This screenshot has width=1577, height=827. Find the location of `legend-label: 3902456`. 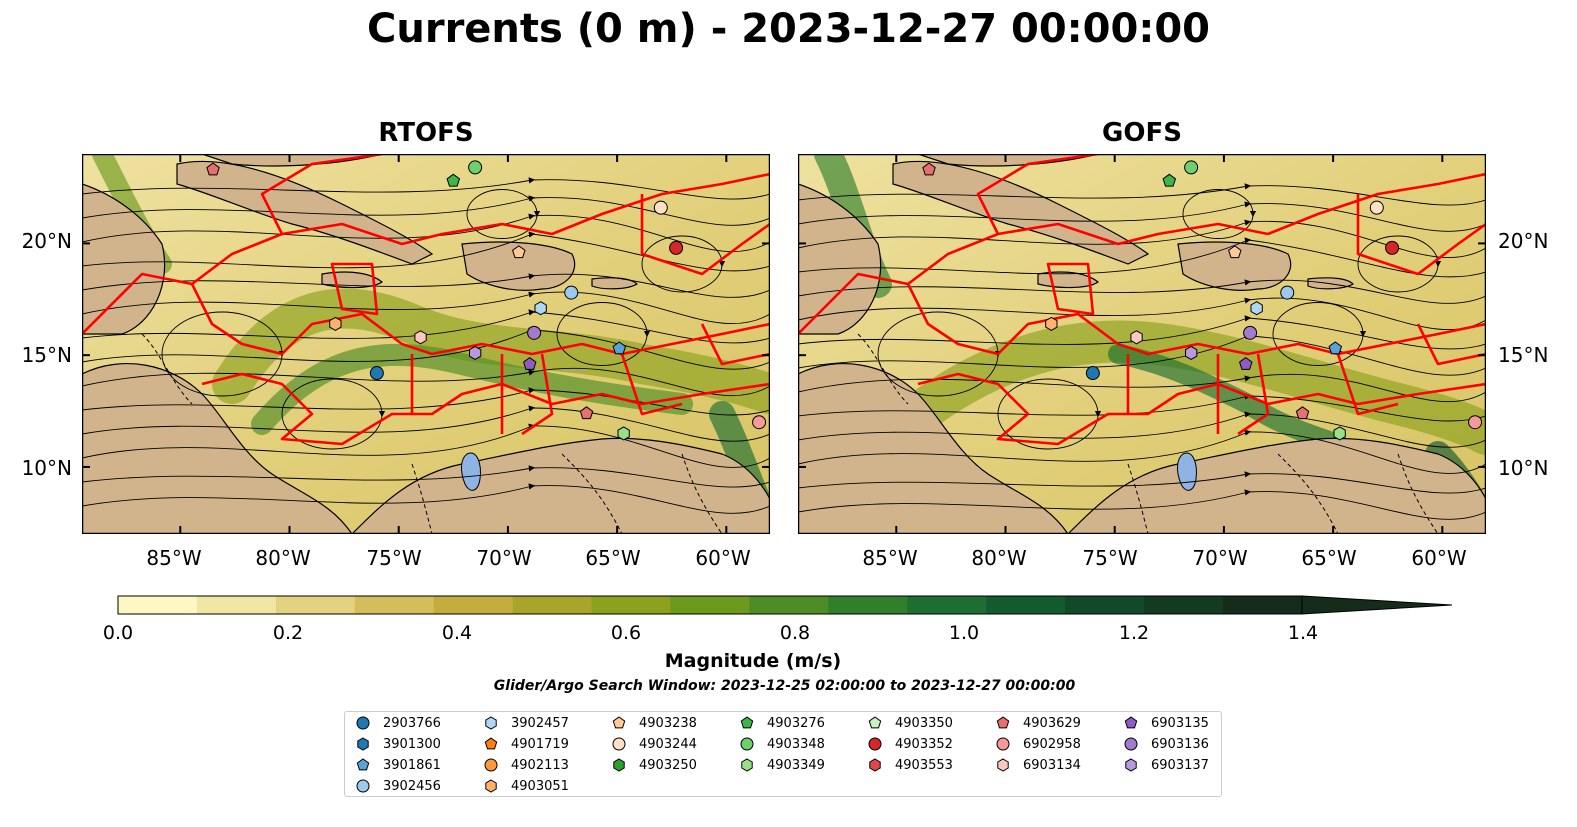

legend-label: 3902456 is located at coordinates (412, 786).